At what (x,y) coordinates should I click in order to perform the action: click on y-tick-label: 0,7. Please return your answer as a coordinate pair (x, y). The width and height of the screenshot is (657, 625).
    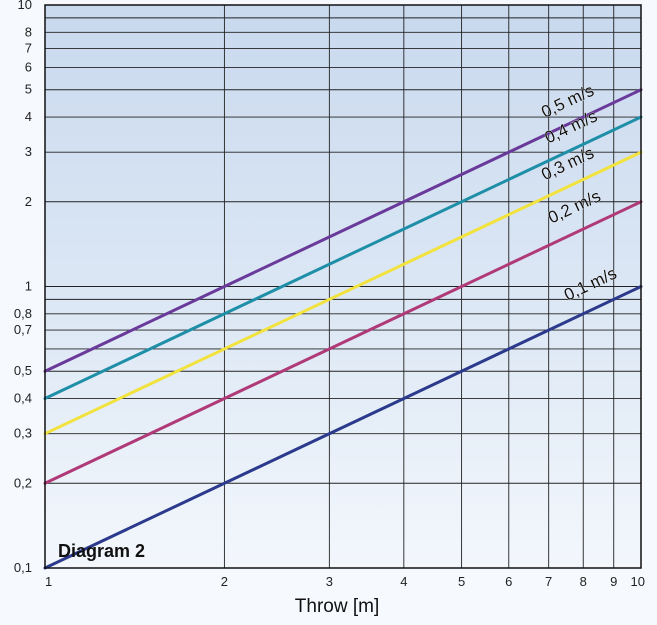
    Looking at the image, I should click on (23, 329).